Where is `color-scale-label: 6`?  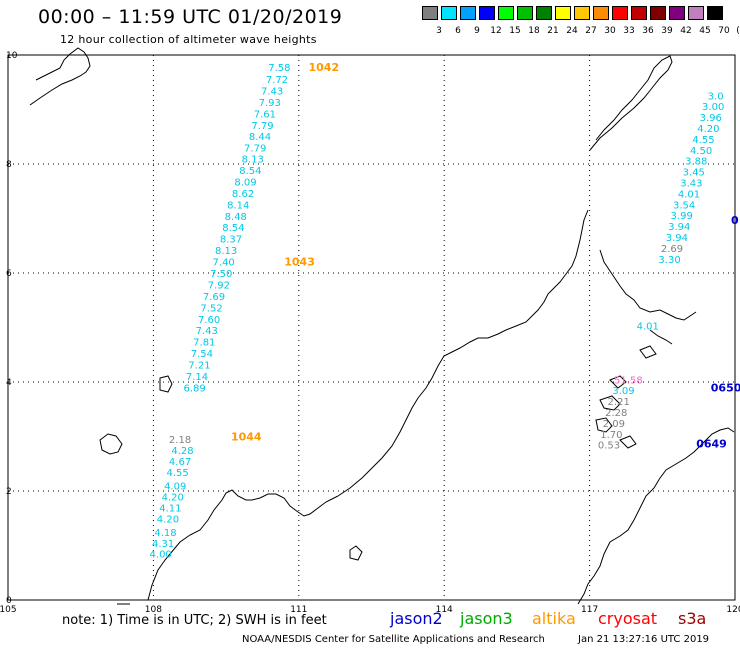 color-scale-label: 6 is located at coordinates (458, 31).